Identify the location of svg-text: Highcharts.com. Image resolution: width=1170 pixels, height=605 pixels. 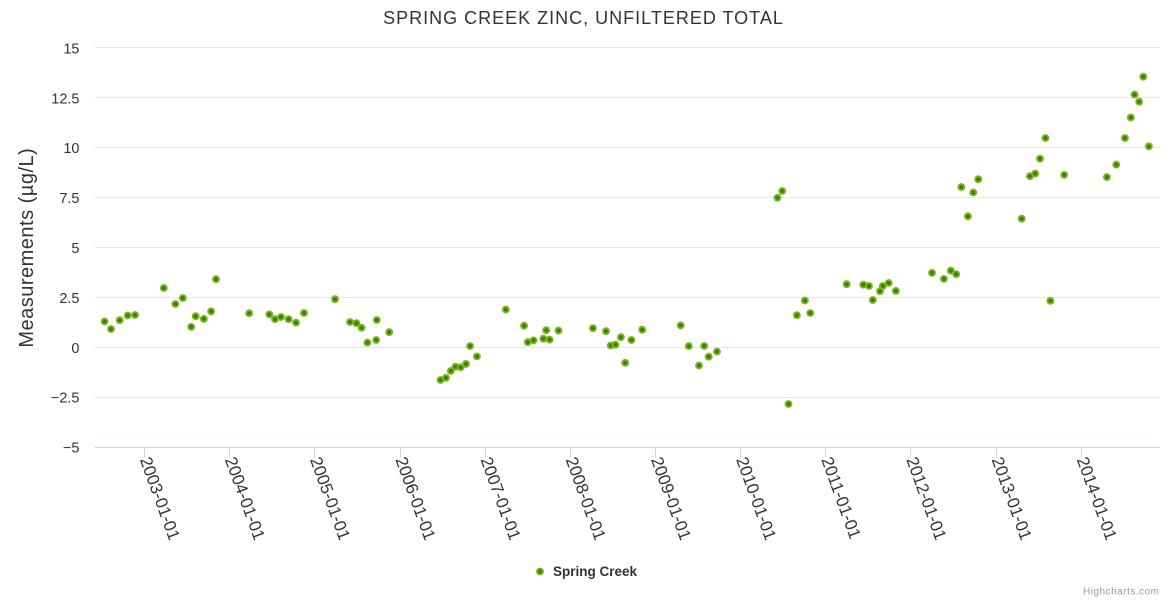
(1121, 592).